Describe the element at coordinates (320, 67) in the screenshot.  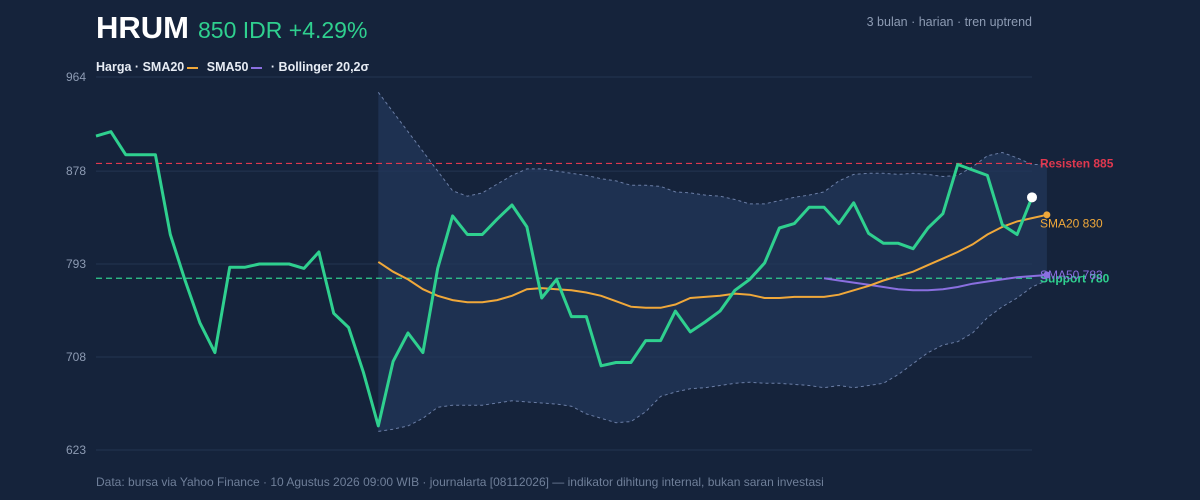
I see `legend-bollinger: · Bollinger 20,2σ` at that location.